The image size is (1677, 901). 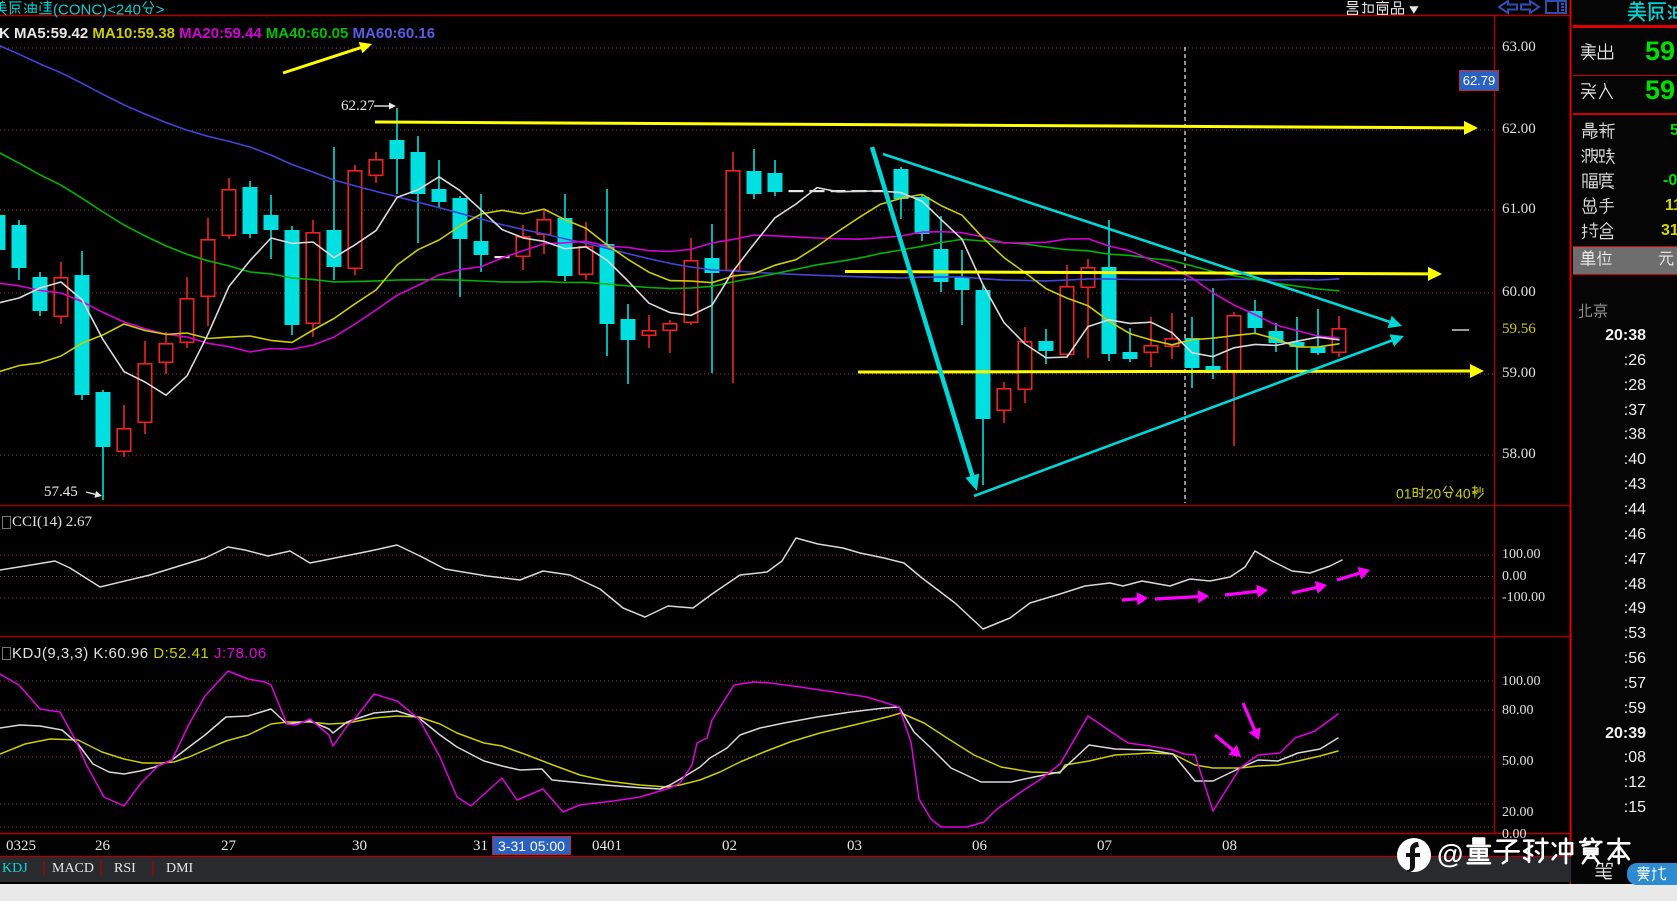 I want to click on svg-text: (CONC)<240, so click(x=97, y=10).